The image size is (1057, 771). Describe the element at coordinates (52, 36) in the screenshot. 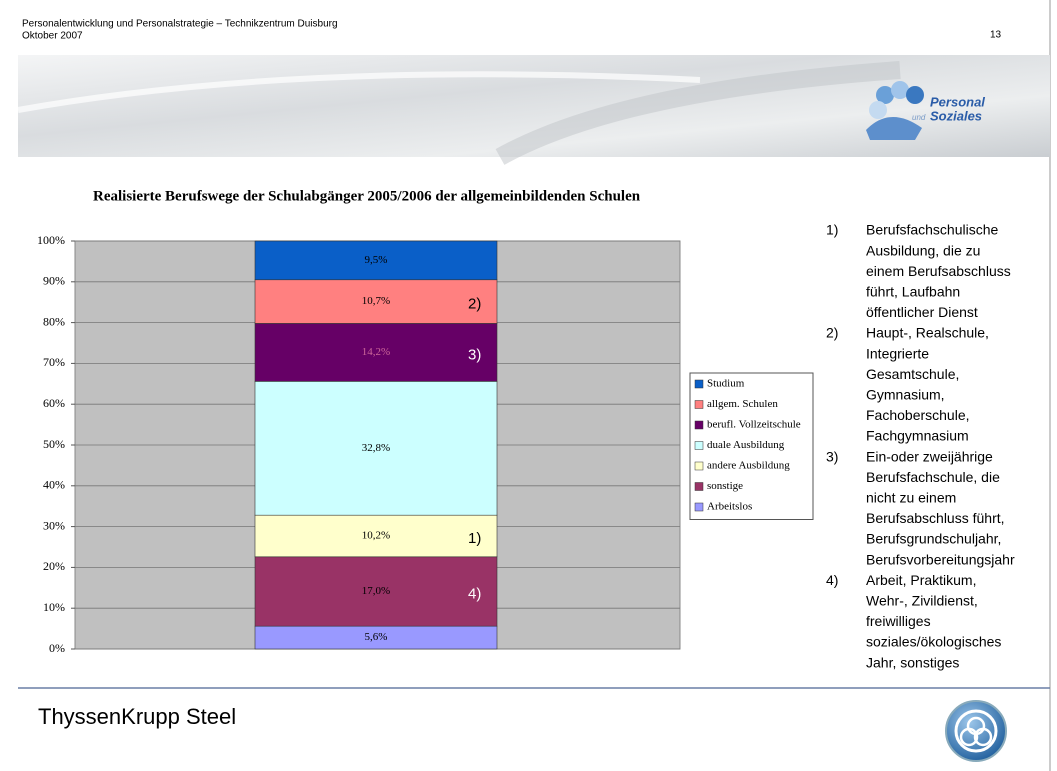

I see `header-line2: Oktober 2007` at that location.